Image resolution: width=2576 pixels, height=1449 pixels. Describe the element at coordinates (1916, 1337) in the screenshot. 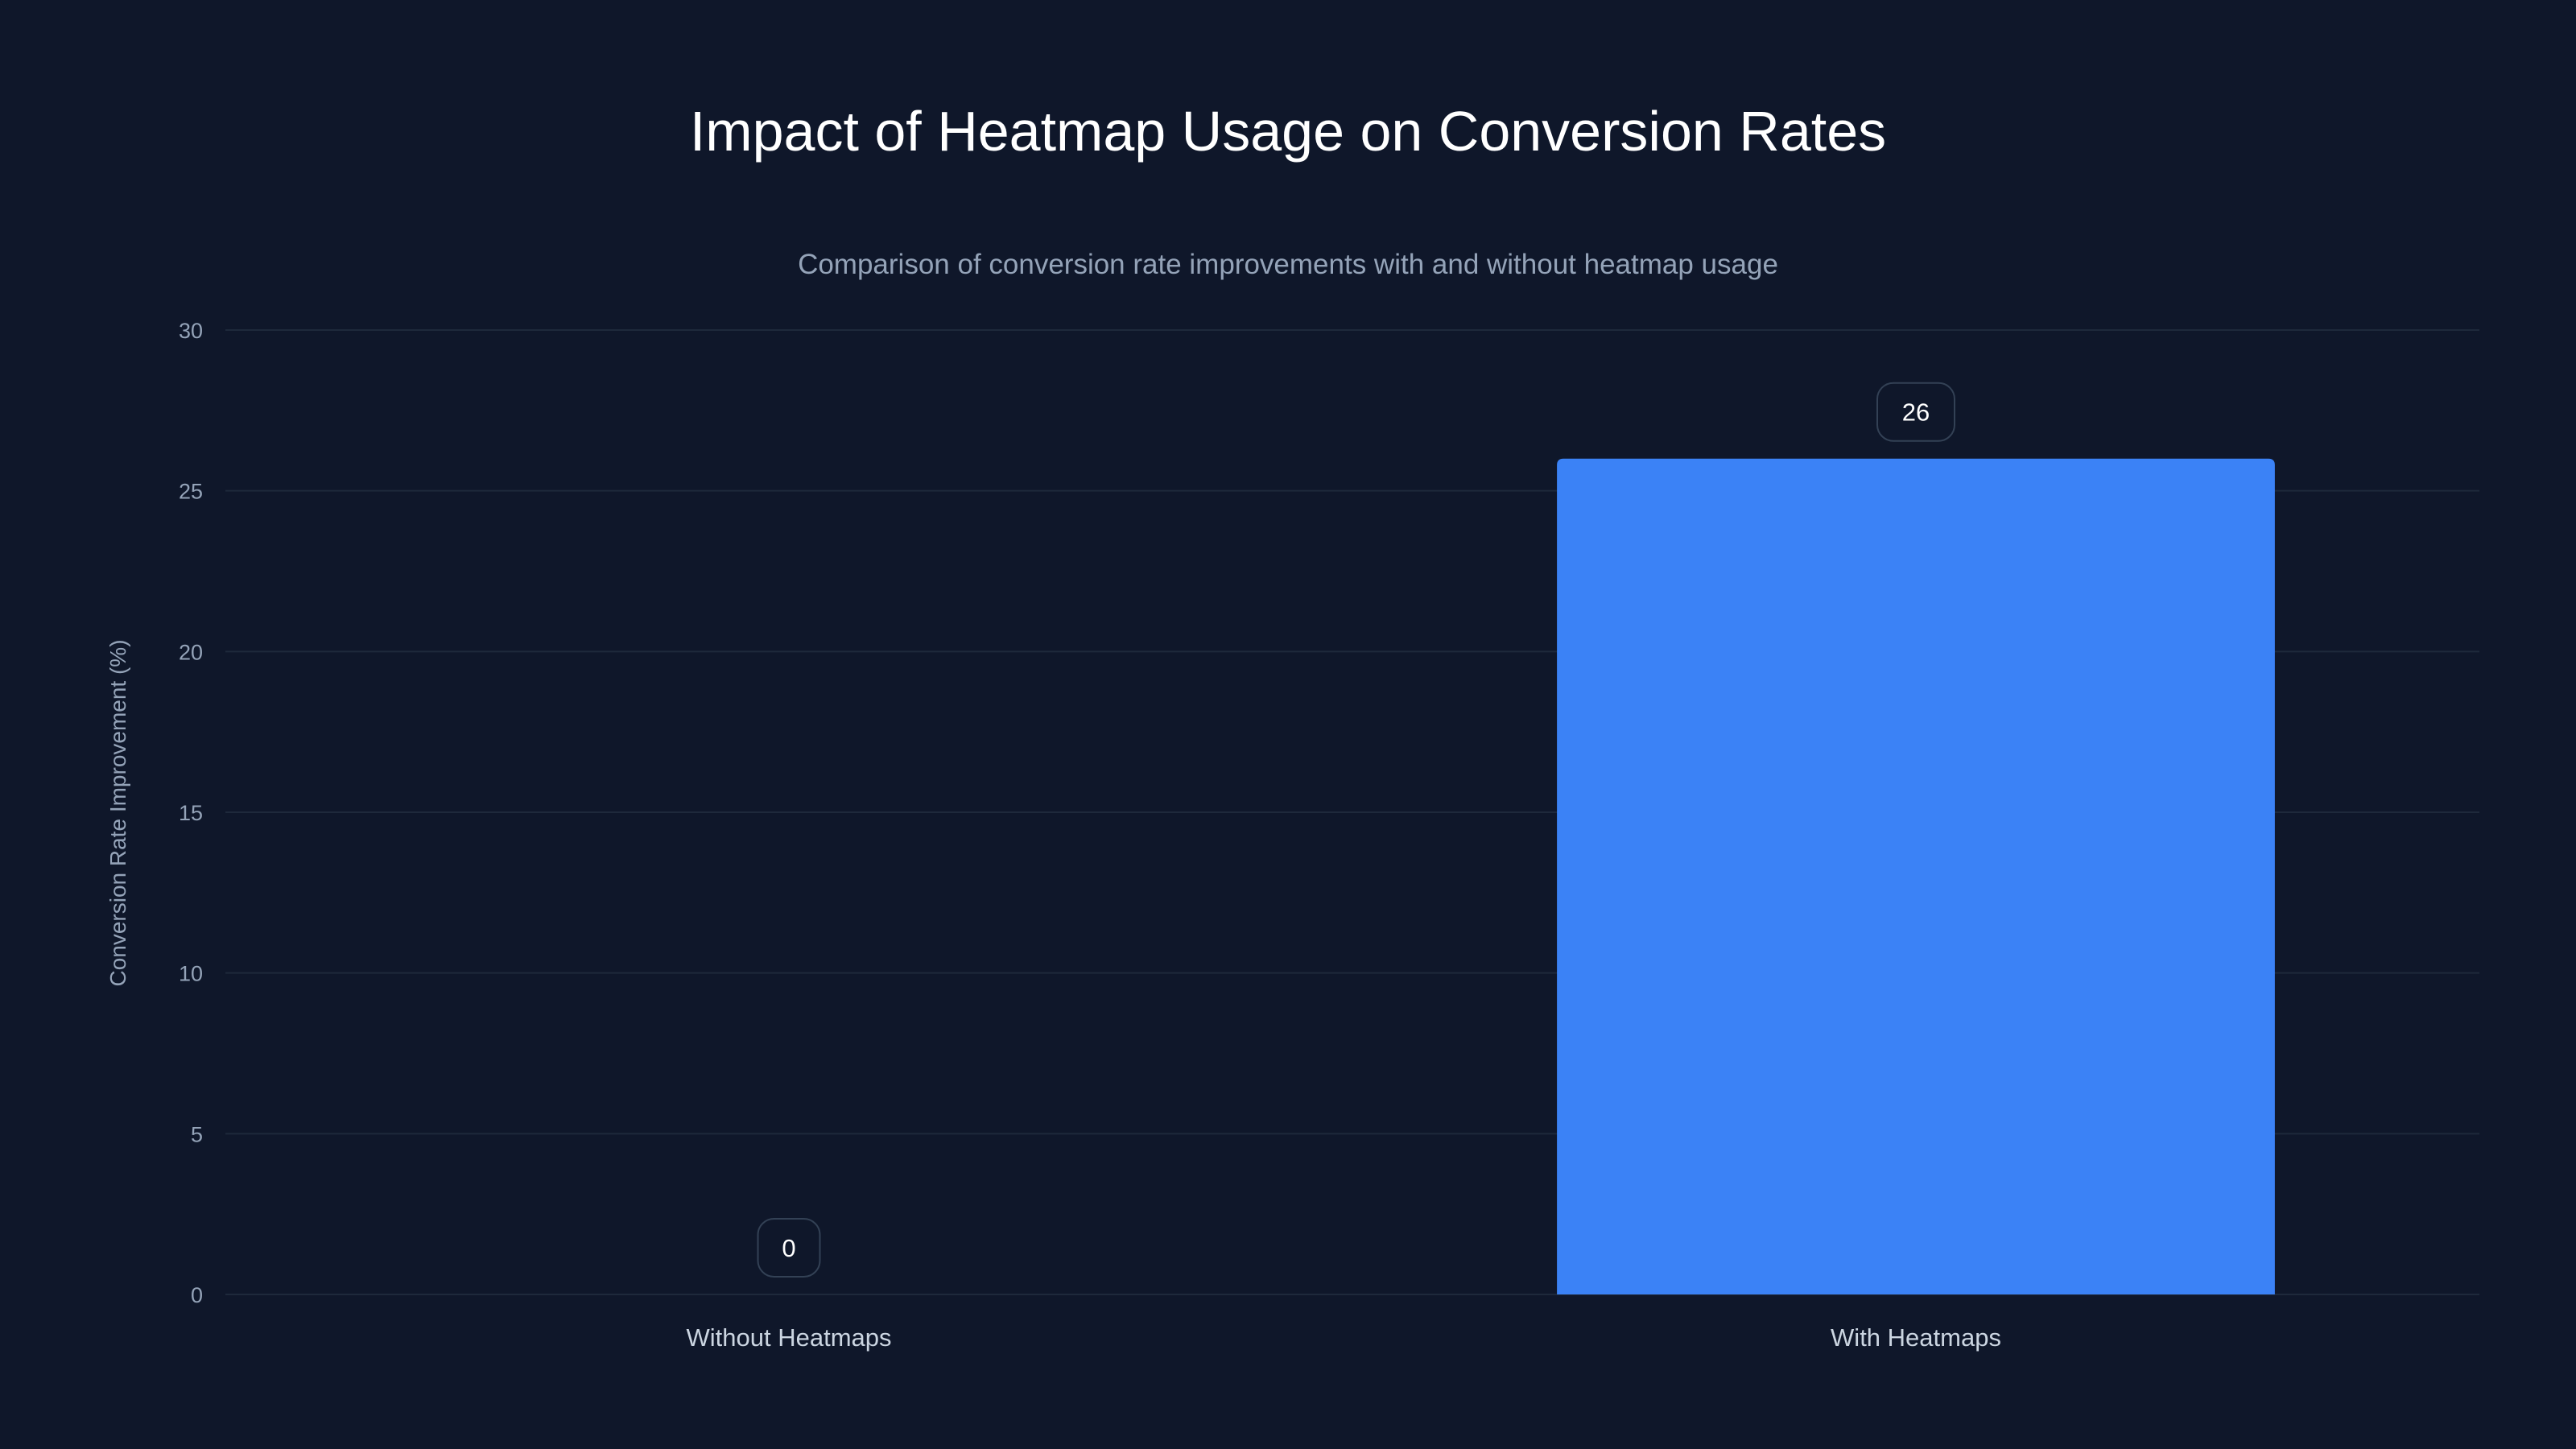

I see `x-tick-label: With Heatmaps` at that location.